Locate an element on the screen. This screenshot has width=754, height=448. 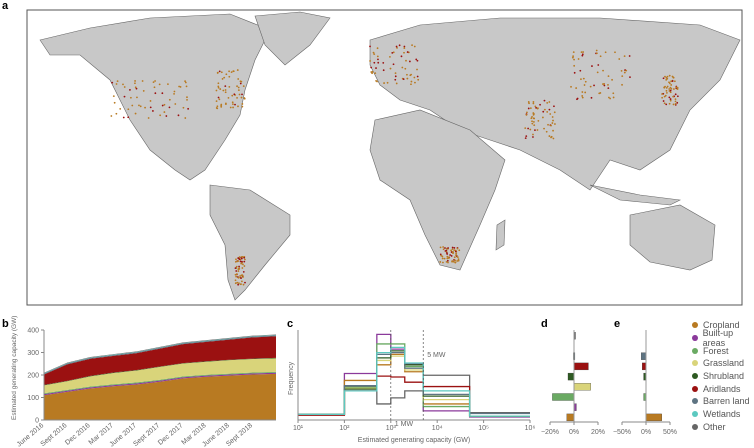
legend-label: Shrubland is located at coordinates (724, 376).